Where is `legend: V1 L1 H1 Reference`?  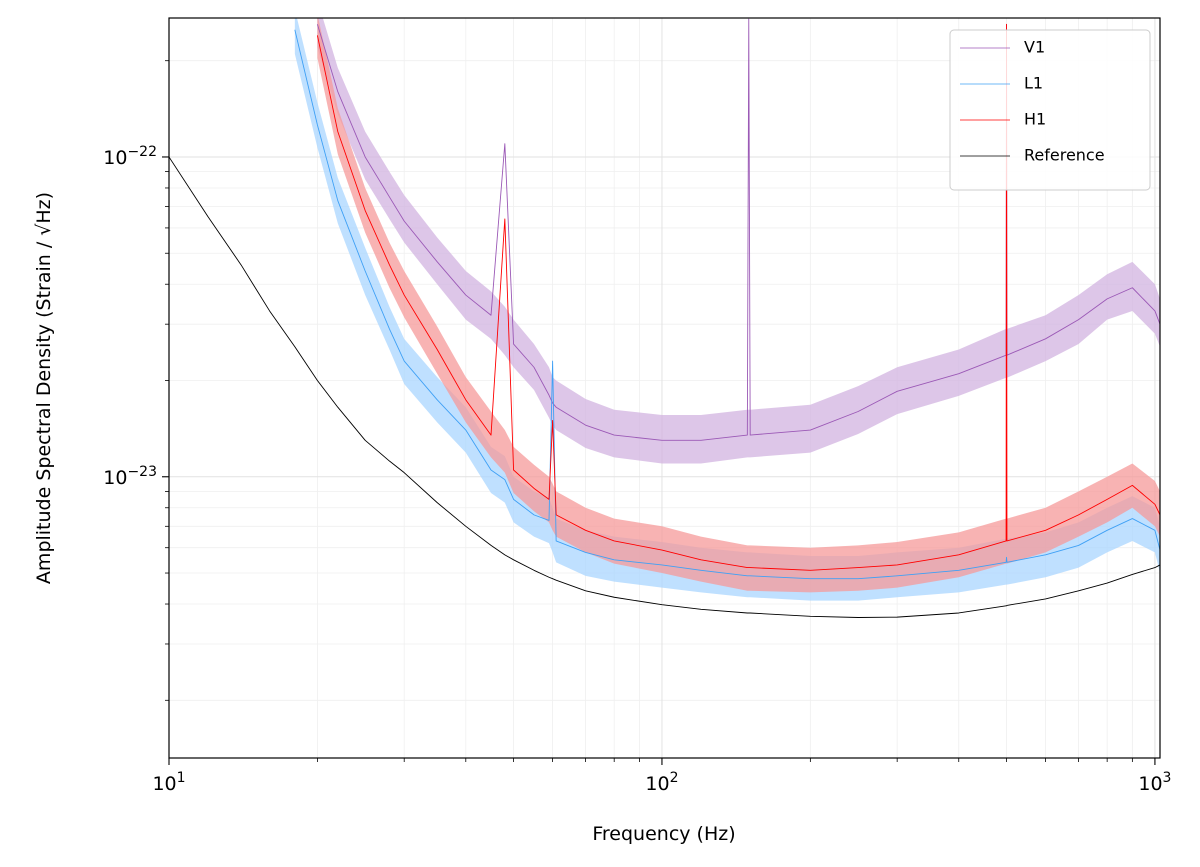 legend: V1 L1 H1 Reference is located at coordinates (1050, 110).